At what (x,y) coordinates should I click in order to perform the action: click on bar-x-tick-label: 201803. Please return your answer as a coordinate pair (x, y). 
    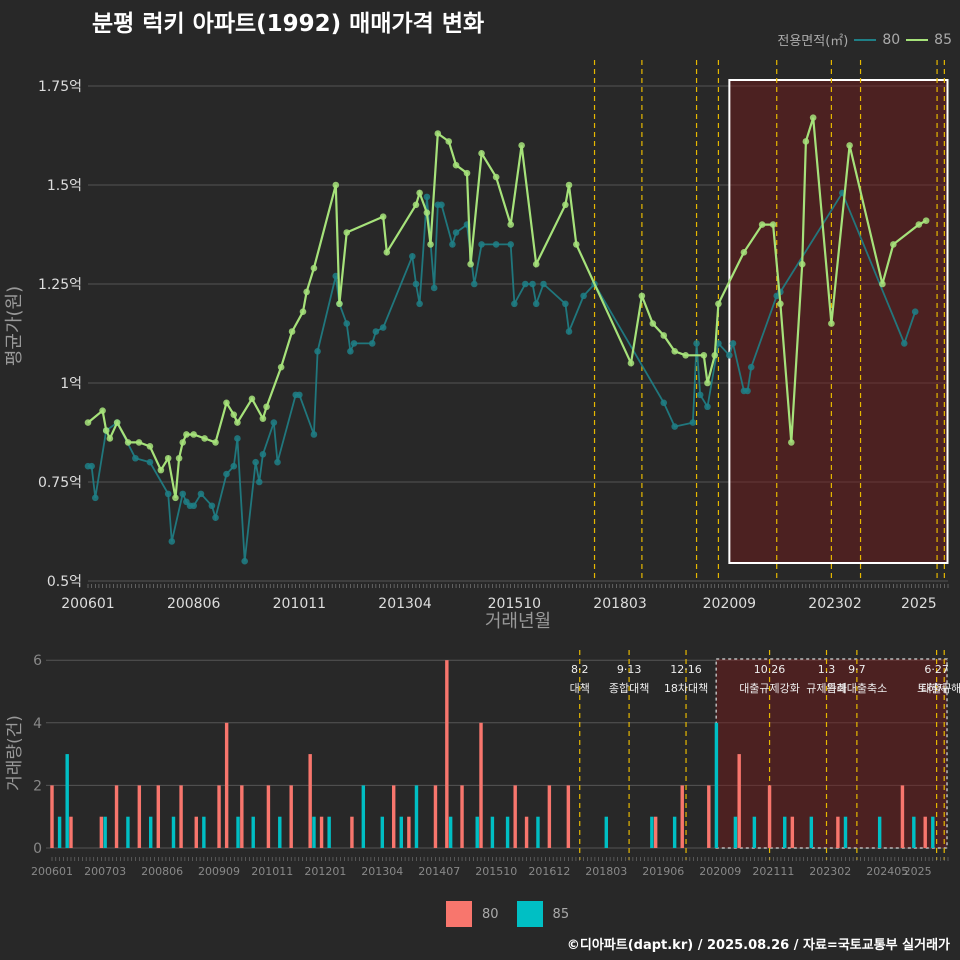
    Looking at the image, I should click on (606, 871).